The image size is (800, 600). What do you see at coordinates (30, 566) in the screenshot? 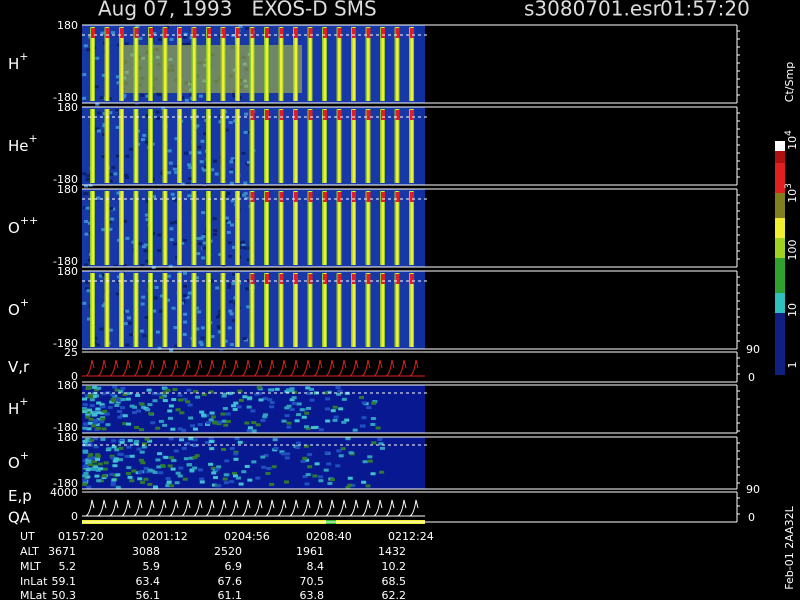
I see `footer-row-name: MLT` at bounding box center [30, 566].